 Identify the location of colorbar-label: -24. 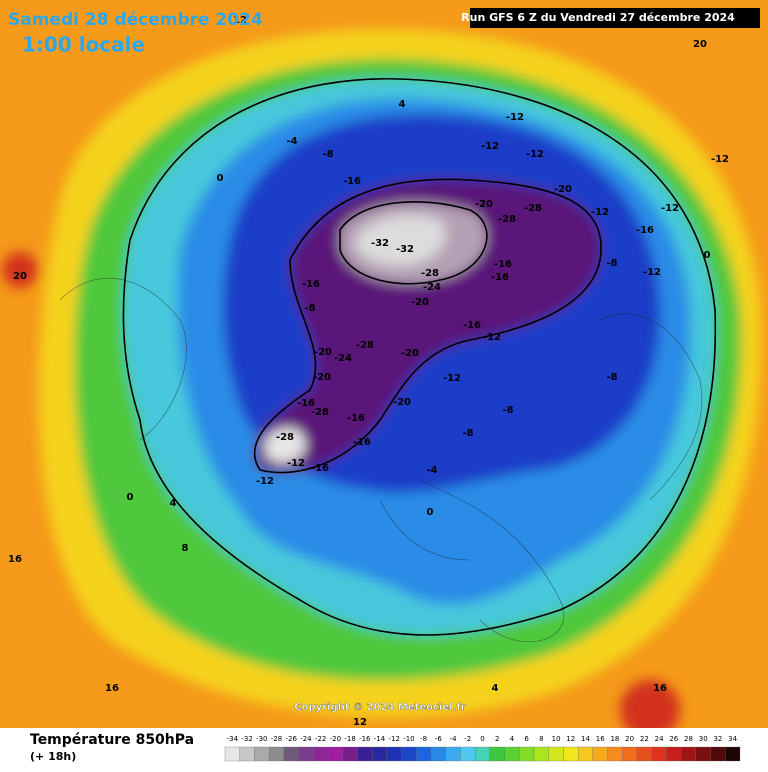
(306, 739).